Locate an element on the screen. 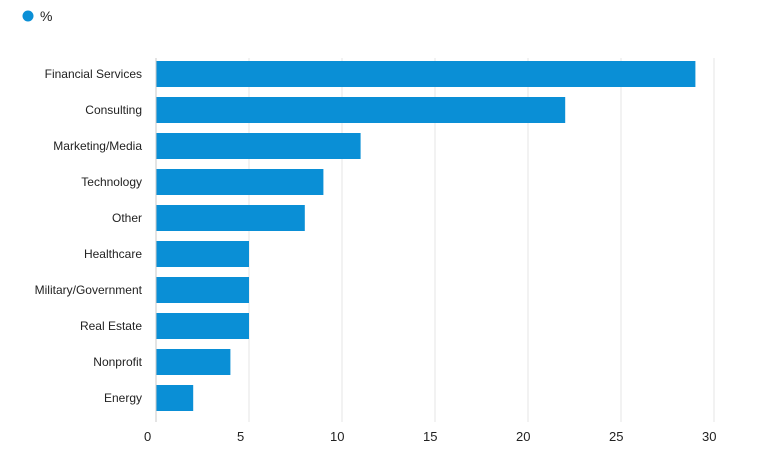 The width and height of the screenshot is (771, 472). x-tick-label: 25 is located at coordinates (616, 436).